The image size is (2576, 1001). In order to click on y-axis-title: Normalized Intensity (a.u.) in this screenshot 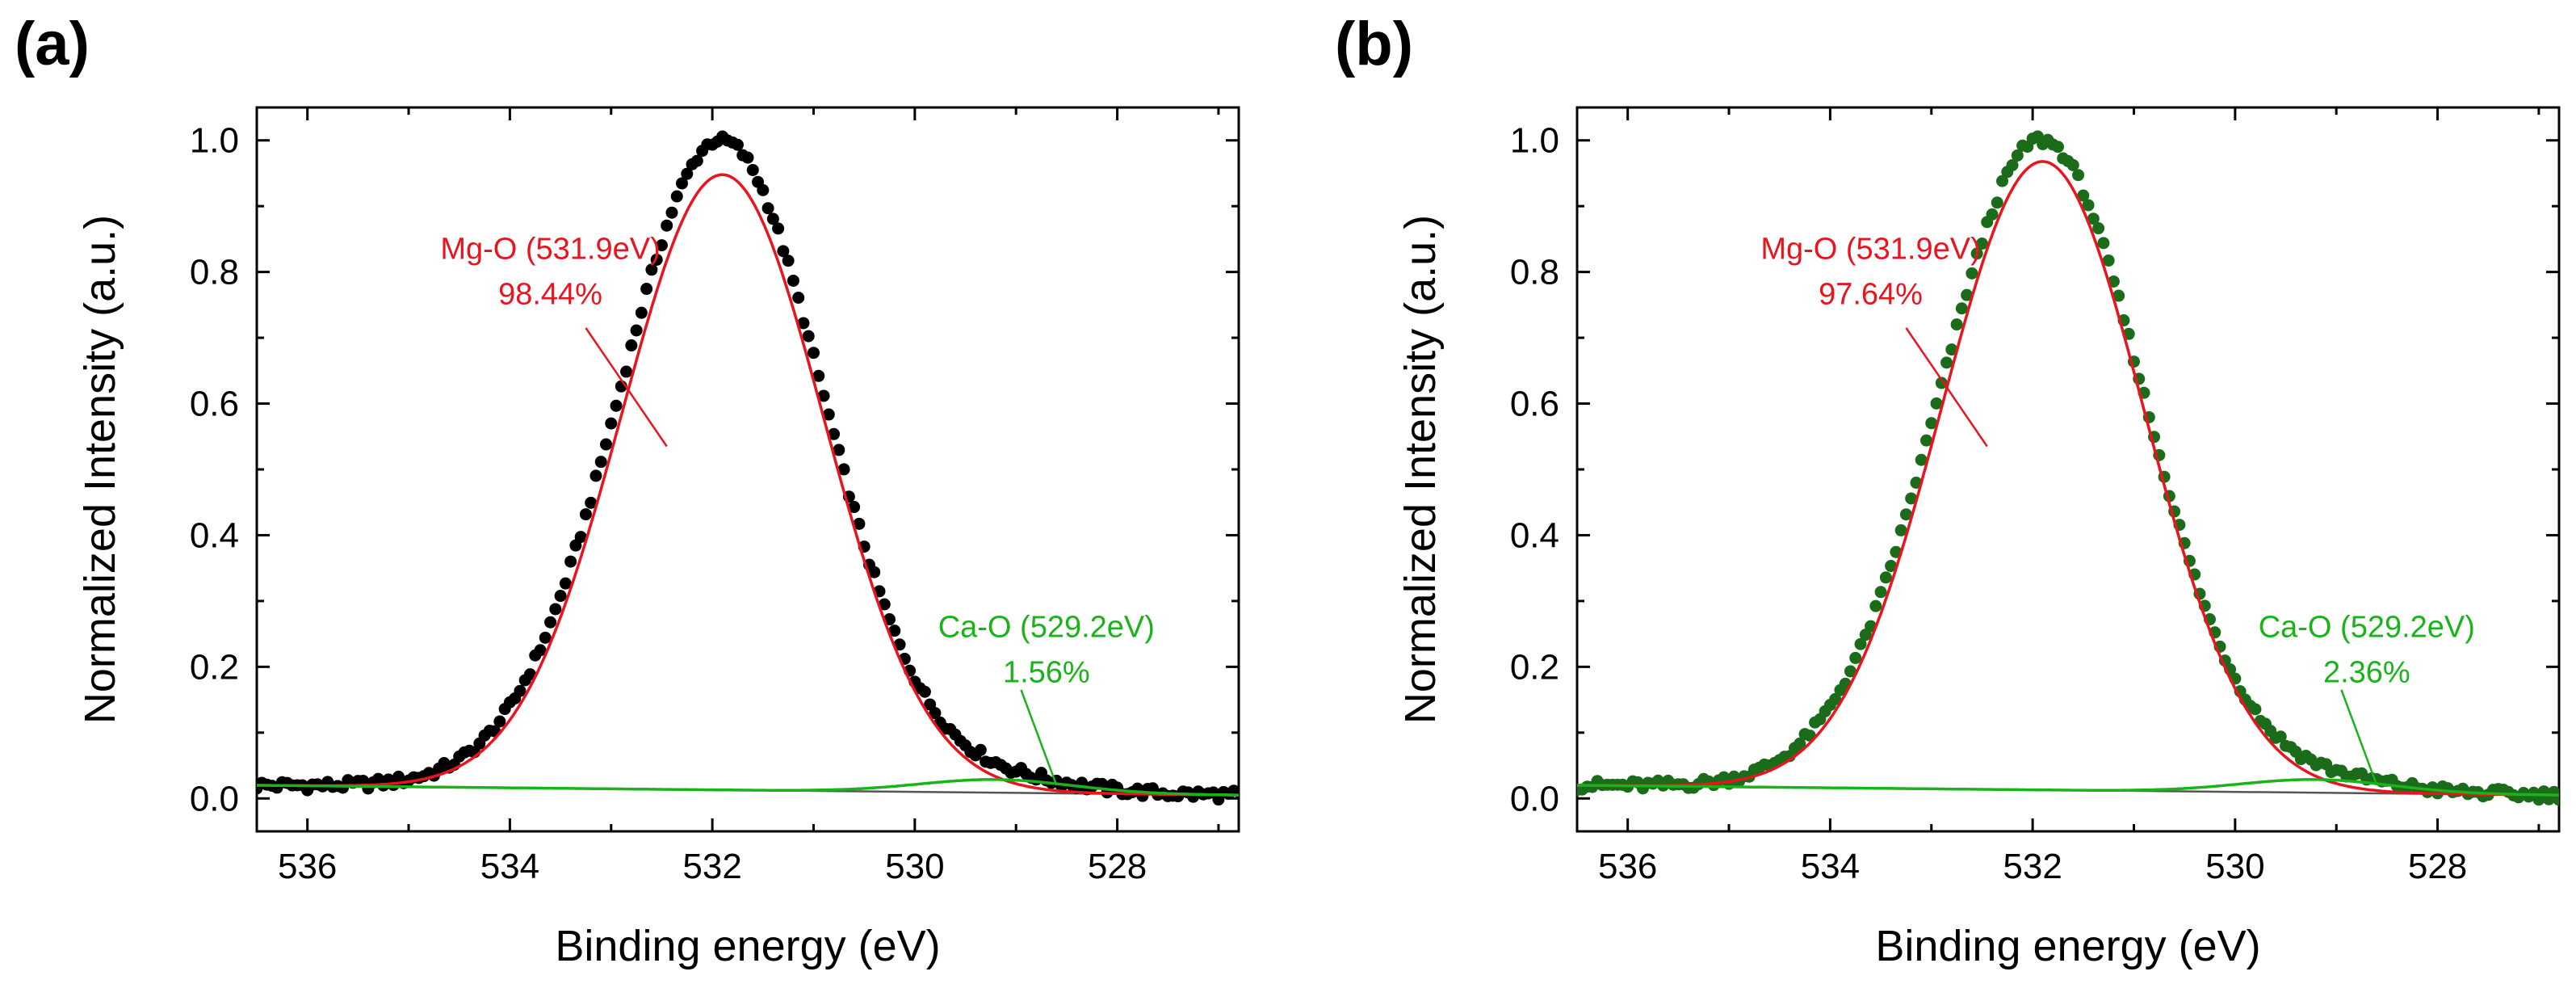, I will do `click(1420, 469)`.